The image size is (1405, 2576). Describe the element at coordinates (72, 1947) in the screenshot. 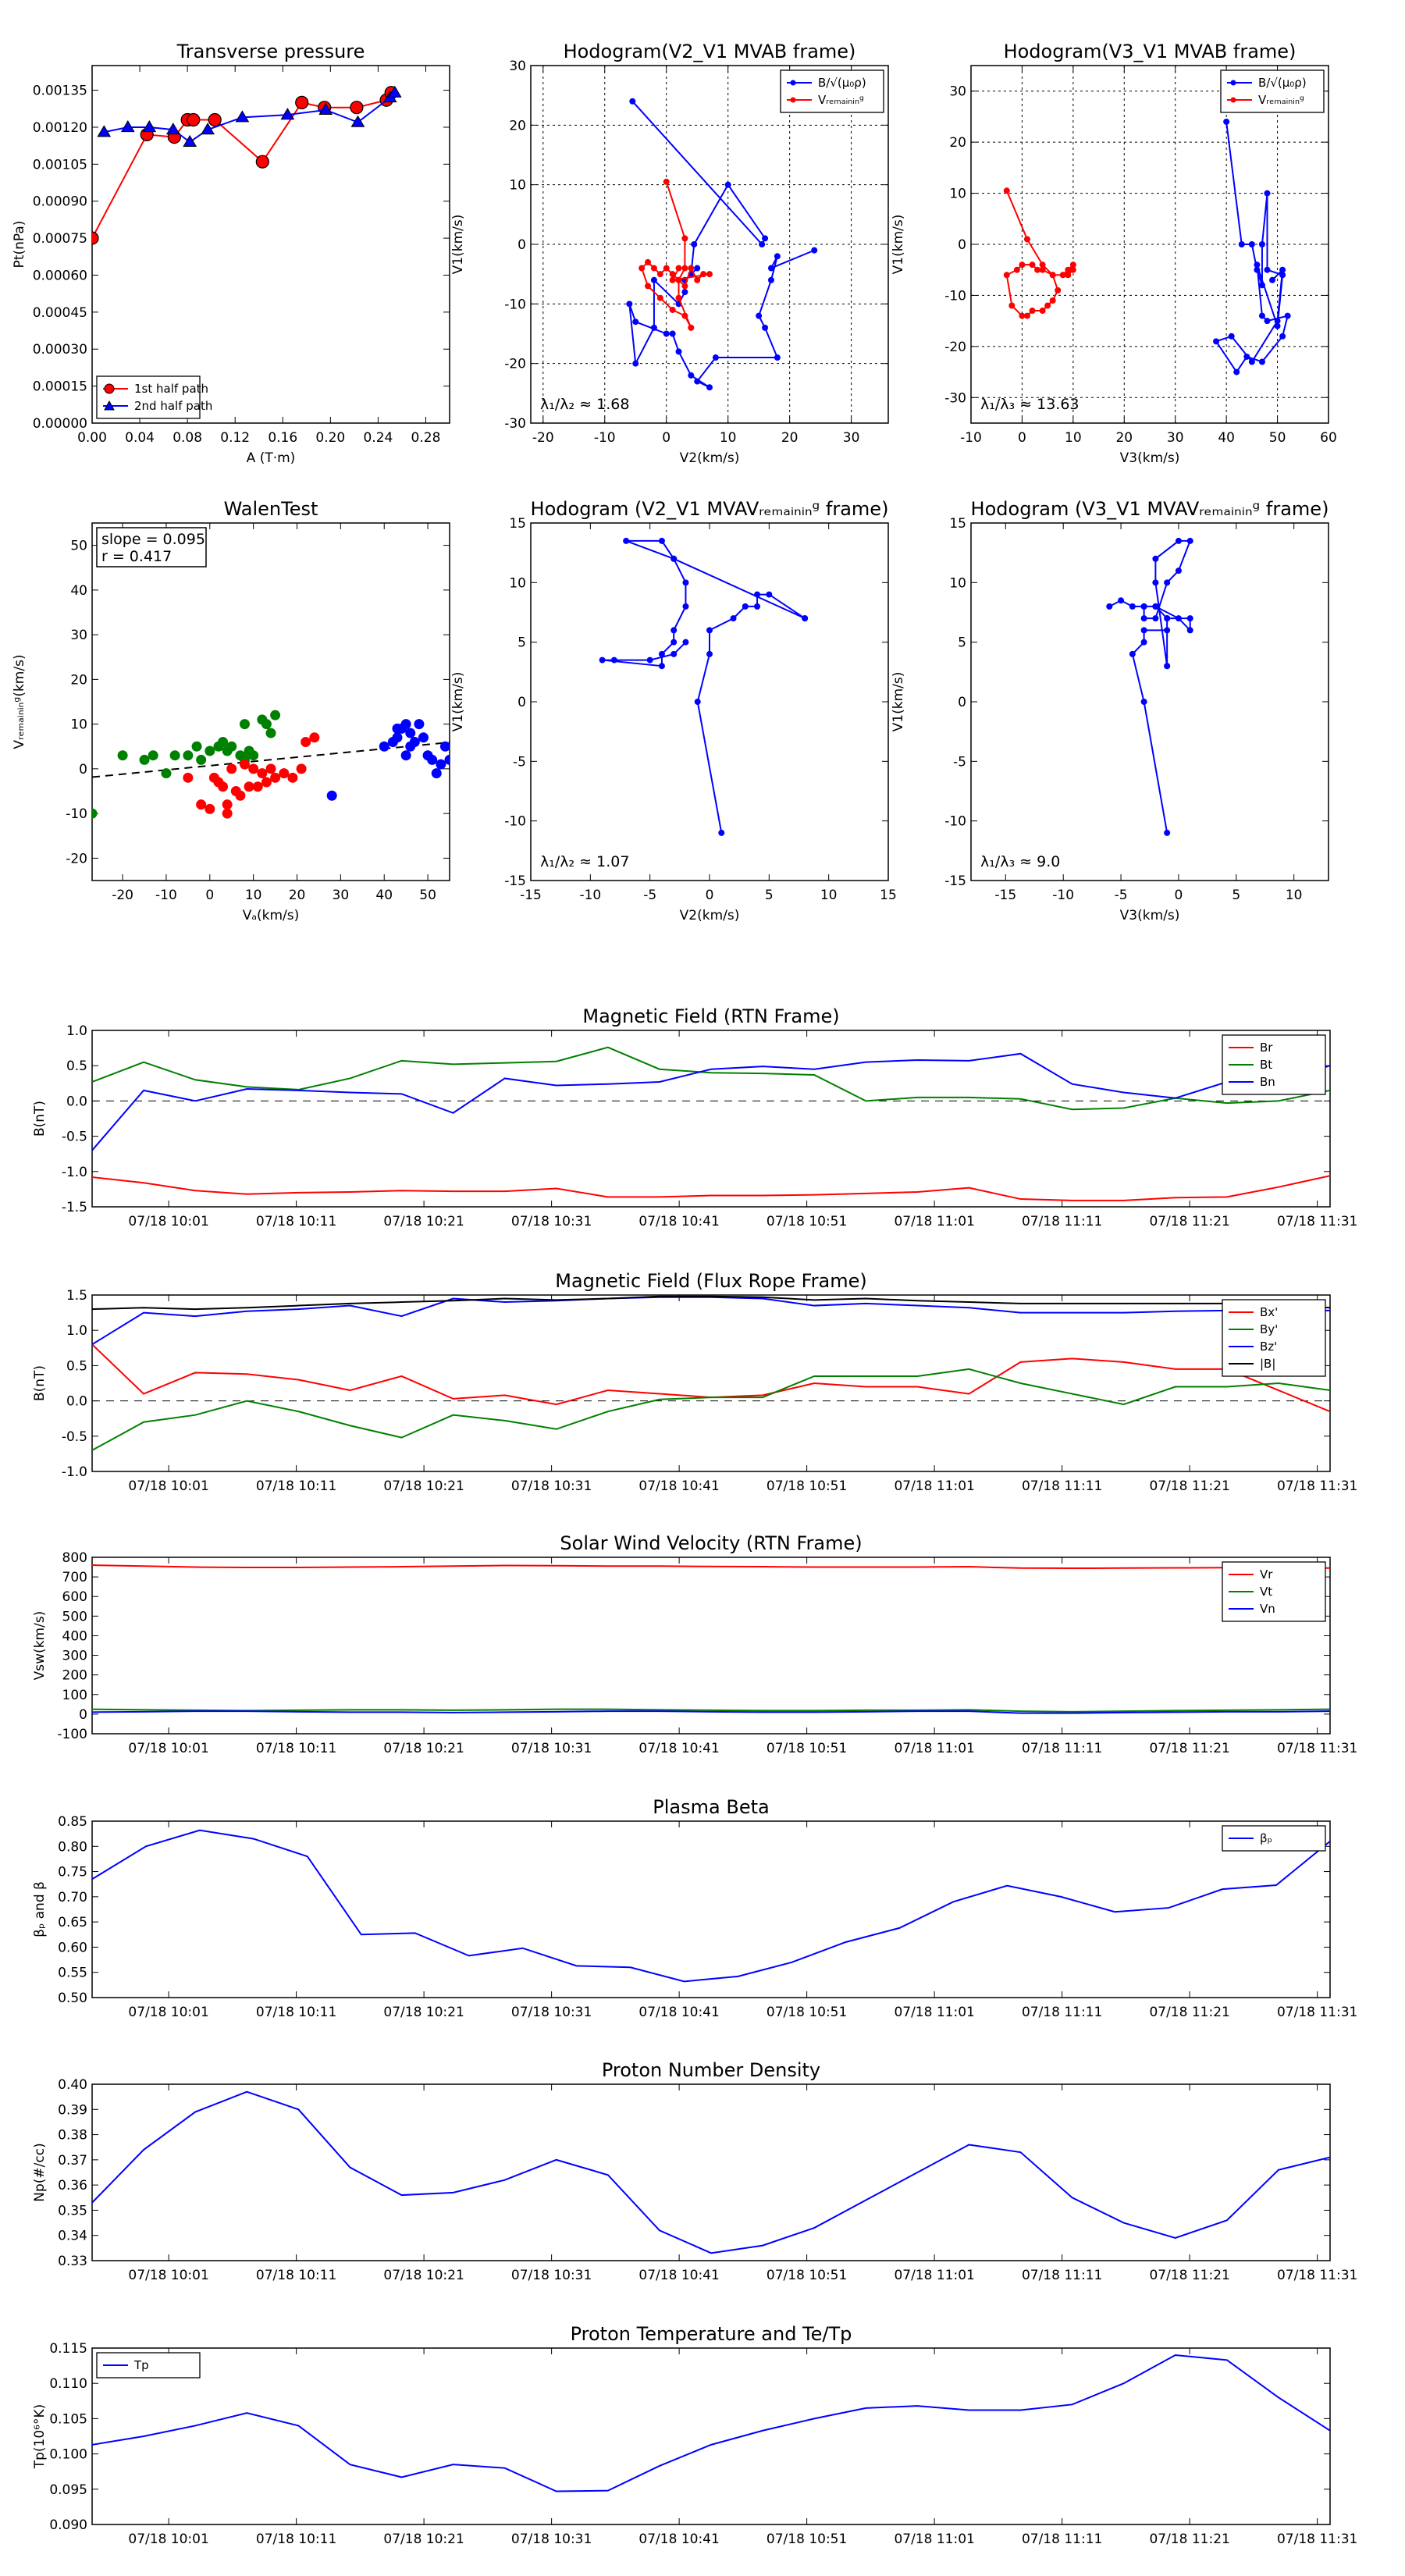

I see `y-tick-label: 0.60` at that location.